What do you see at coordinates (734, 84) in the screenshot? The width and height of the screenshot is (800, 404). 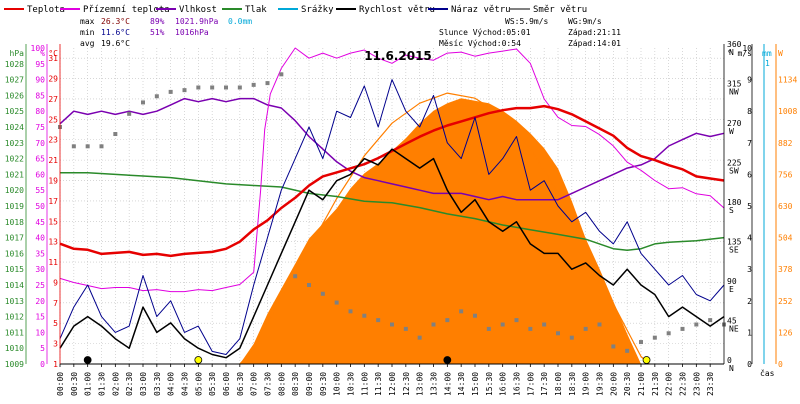 I see `wind-direction-tick-label: 315` at bounding box center [734, 84].